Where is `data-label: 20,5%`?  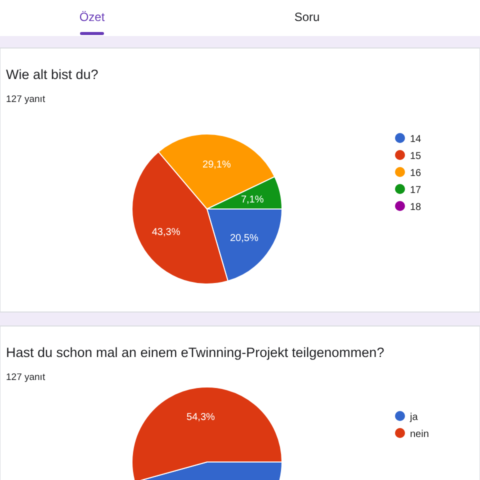 data-label: 20,5% is located at coordinates (244, 238).